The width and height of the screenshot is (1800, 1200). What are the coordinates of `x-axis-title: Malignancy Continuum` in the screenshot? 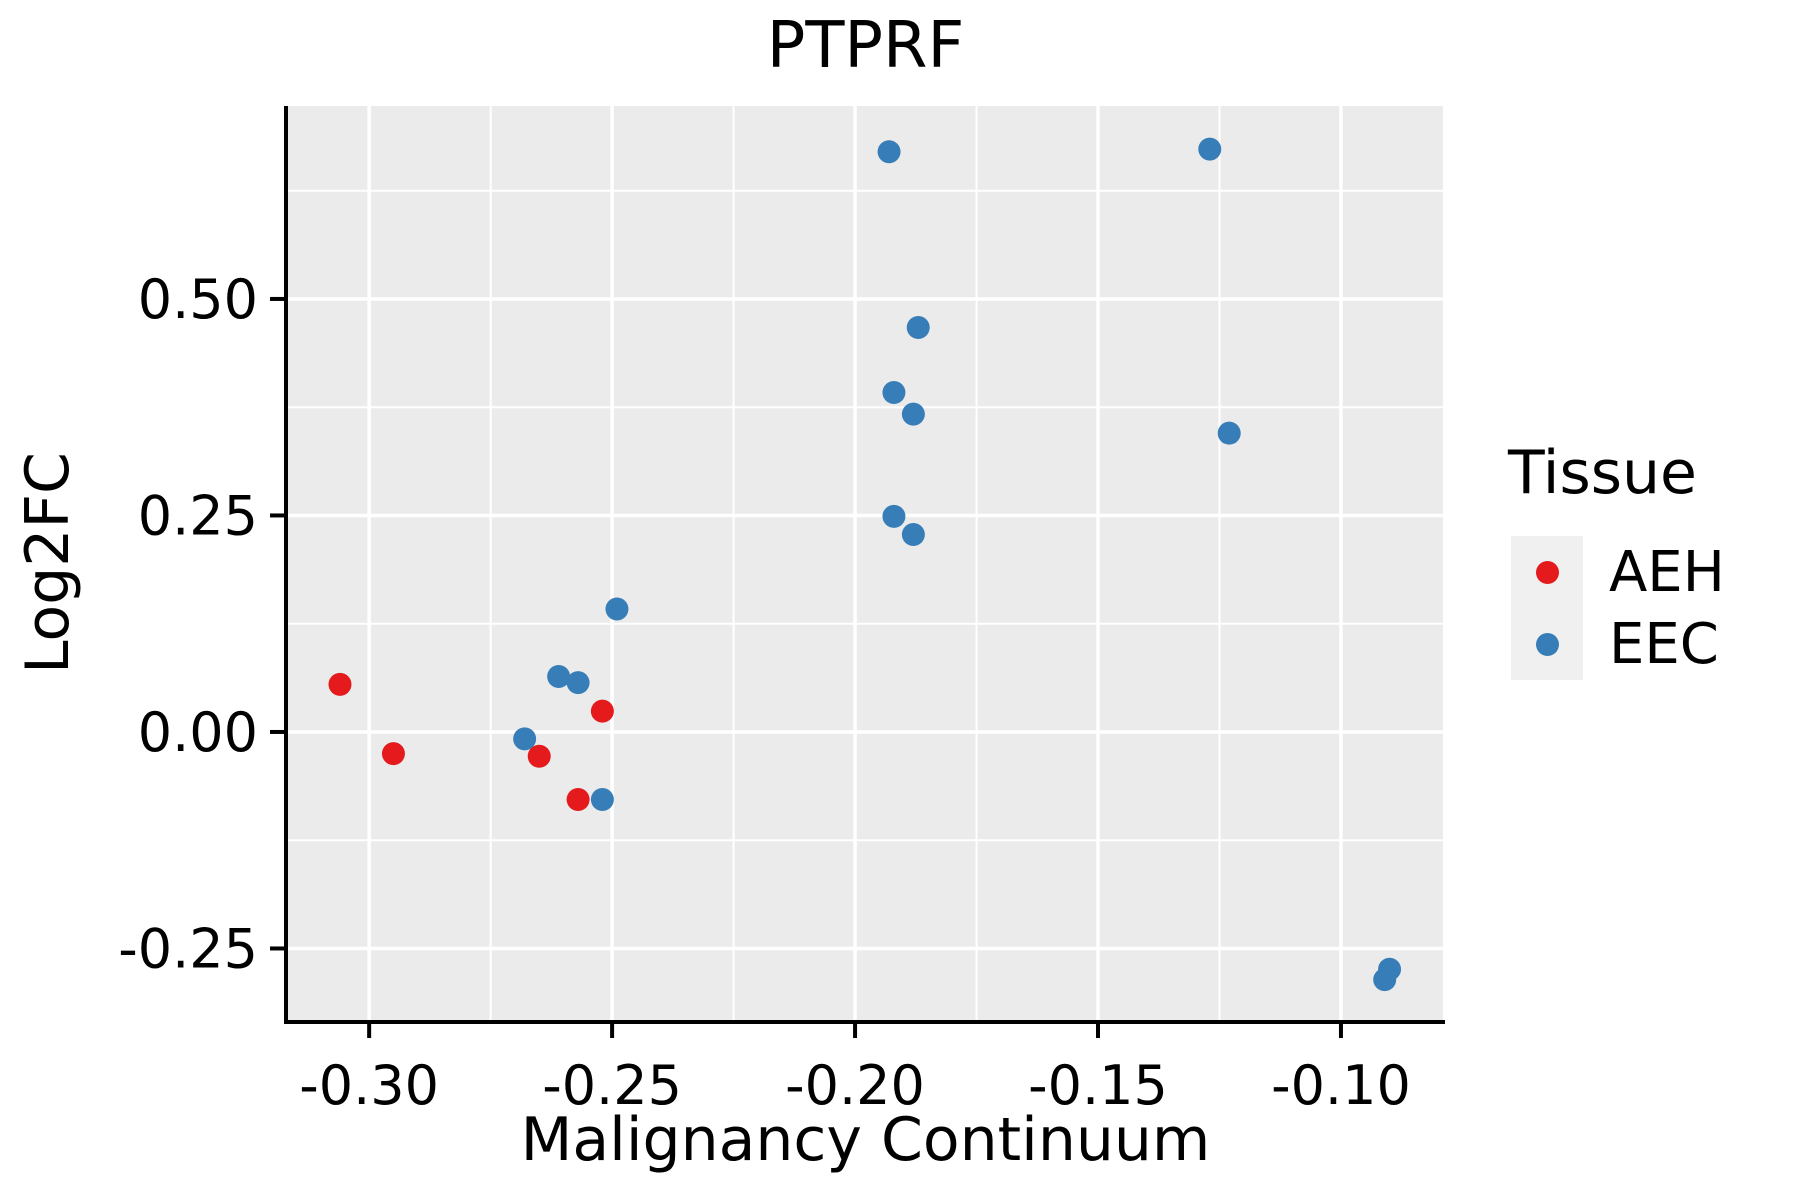 It's located at (865, 1140).